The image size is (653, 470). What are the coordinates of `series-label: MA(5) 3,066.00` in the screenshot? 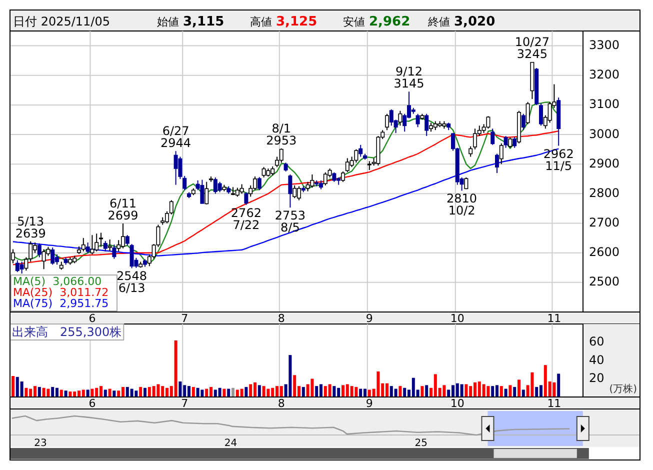 It's located at (57, 281).